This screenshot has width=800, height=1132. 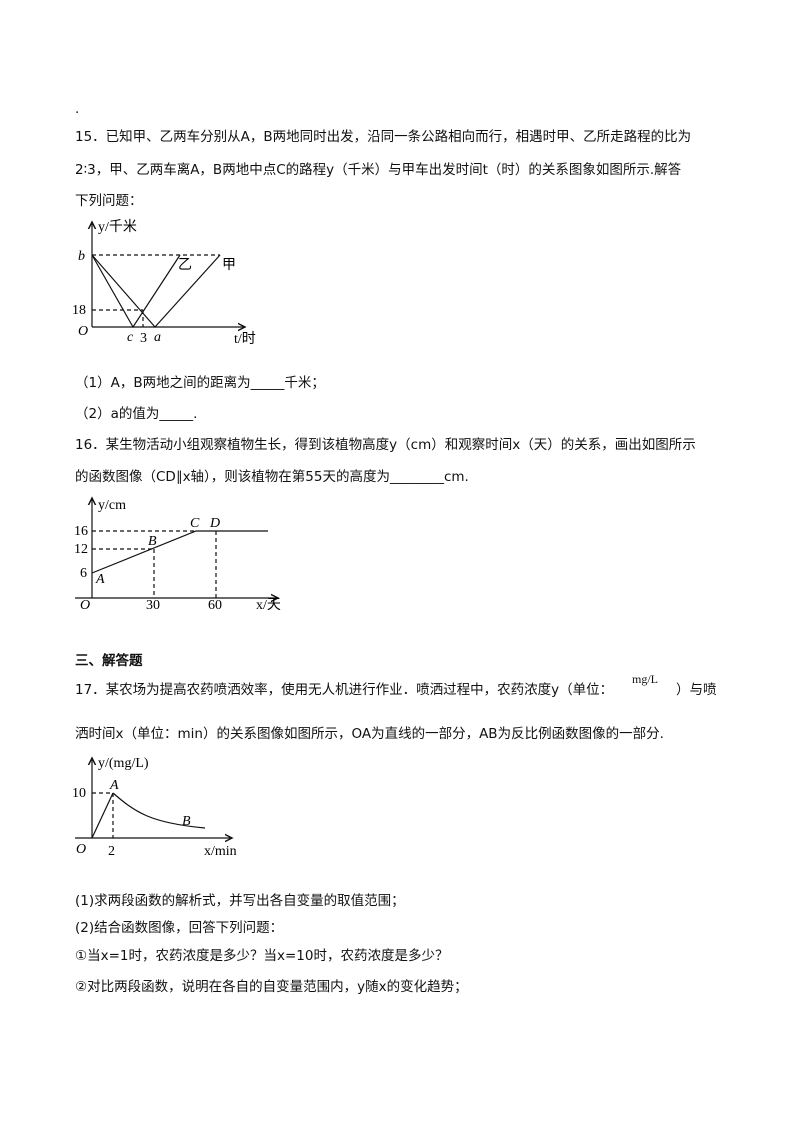 I want to click on axis-label: x/min, so click(x=220, y=851).